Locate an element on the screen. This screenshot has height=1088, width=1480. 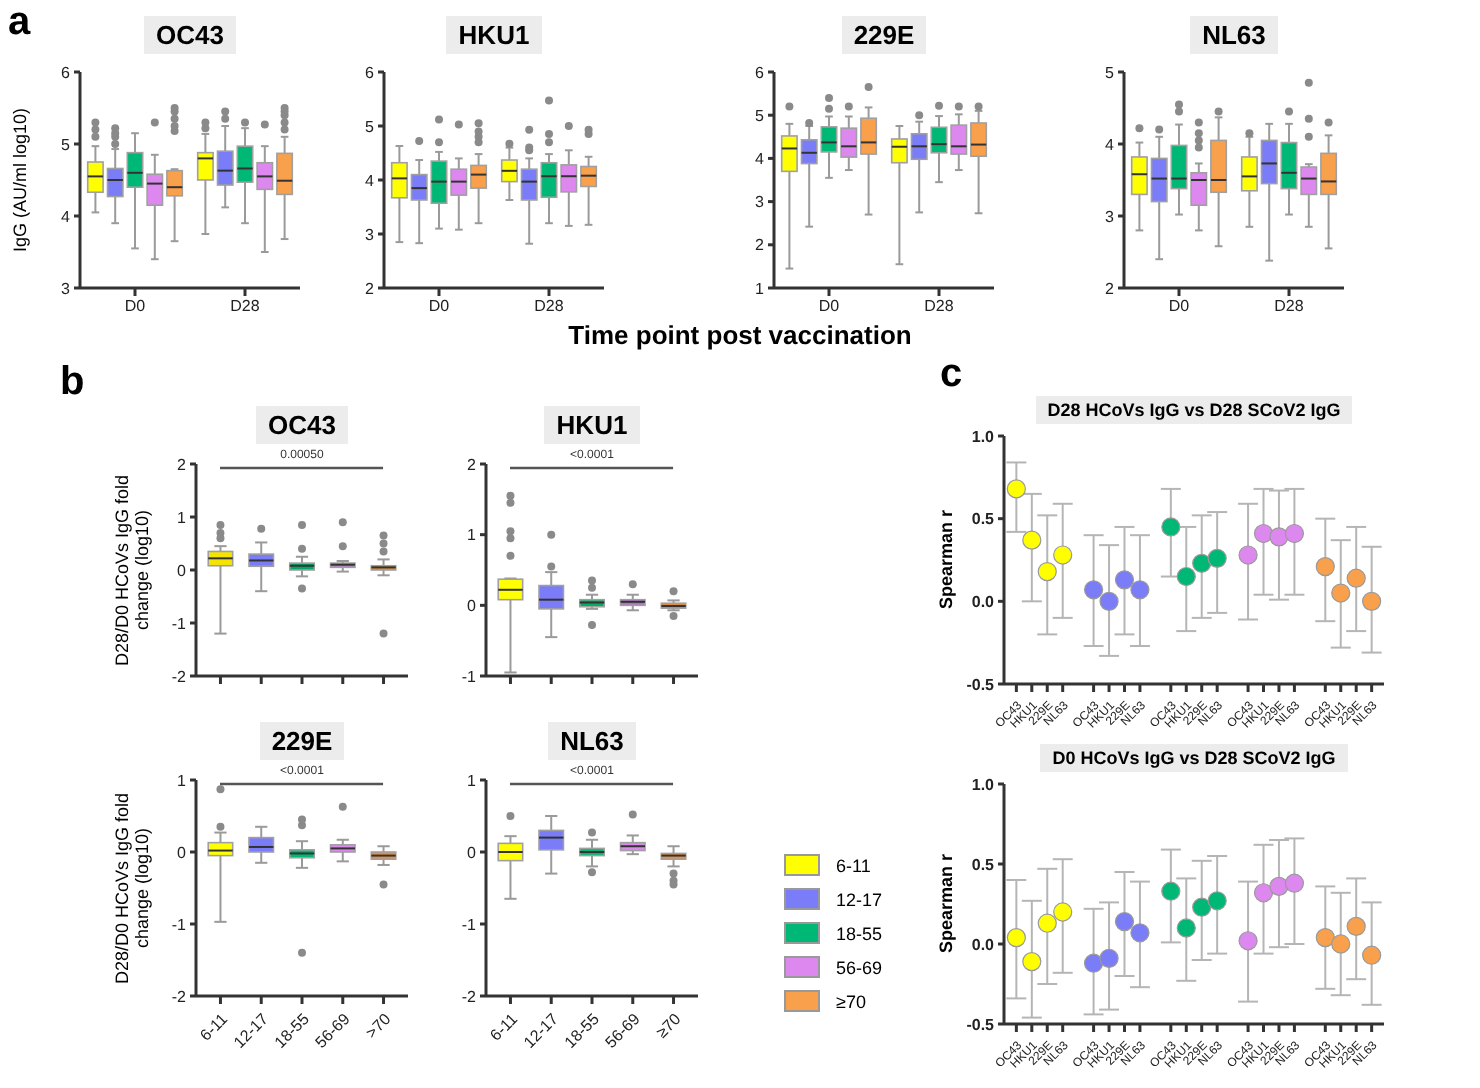
text: c is located at coordinates (951, 375).